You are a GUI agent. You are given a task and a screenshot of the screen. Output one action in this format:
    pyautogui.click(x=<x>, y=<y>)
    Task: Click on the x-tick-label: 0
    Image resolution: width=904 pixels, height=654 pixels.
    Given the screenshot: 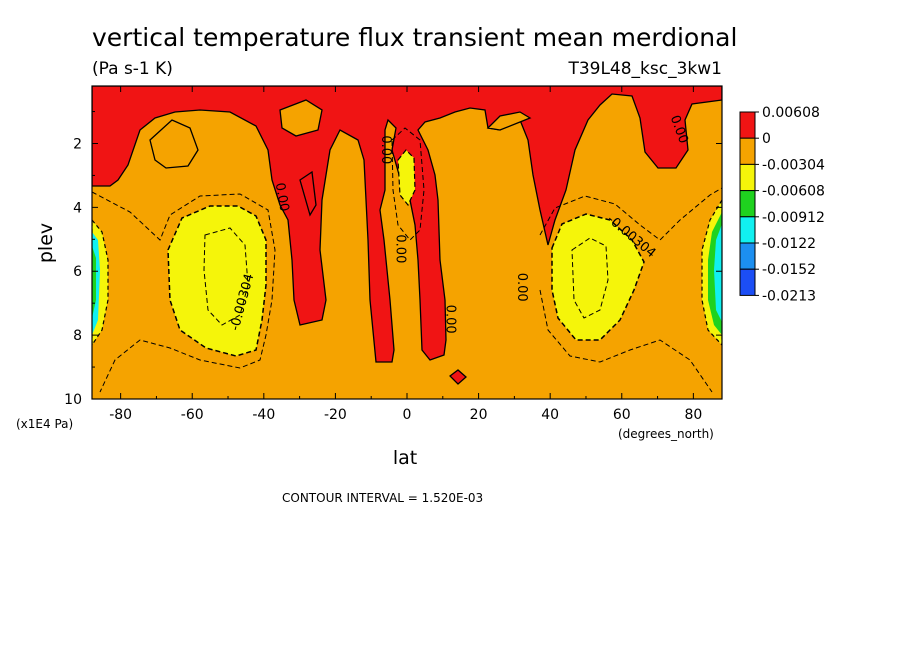 What is the action you would take?
    pyautogui.click(x=407, y=415)
    